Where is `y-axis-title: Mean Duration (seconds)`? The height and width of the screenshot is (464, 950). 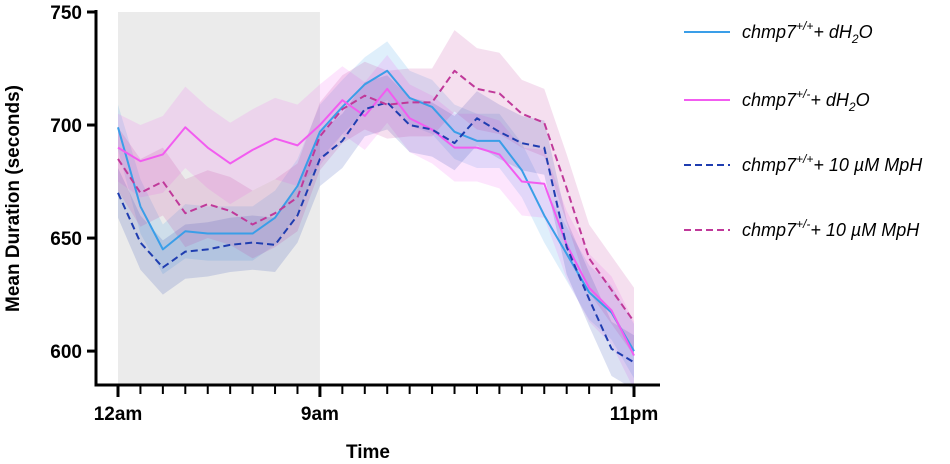 y-axis-title: Mean Duration (seconds) is located at coordinates (13, 198).